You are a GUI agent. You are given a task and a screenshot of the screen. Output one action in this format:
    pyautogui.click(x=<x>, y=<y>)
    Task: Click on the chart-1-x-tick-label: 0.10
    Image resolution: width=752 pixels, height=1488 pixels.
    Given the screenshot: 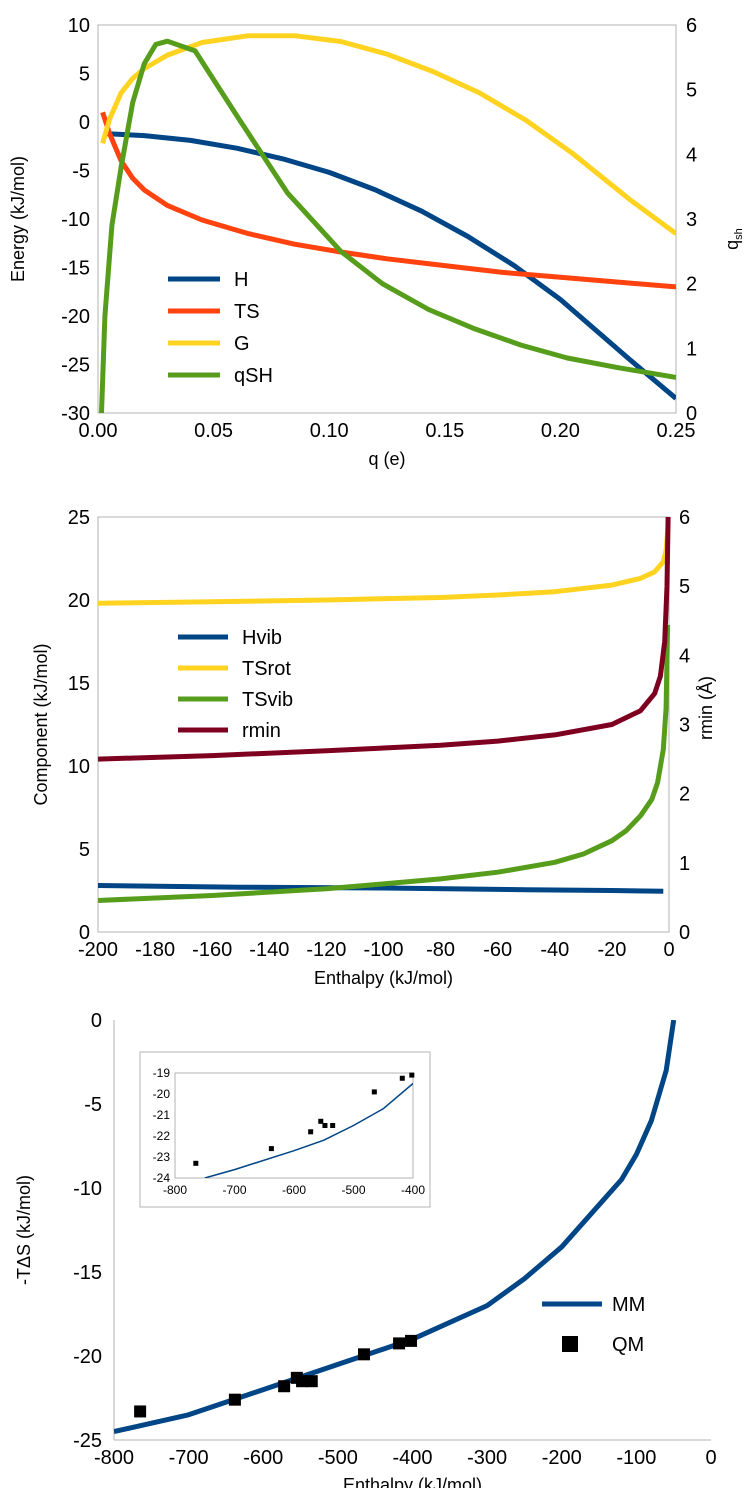 What is the action you would take?
    pyautogui.click(x=329, y=431)
    